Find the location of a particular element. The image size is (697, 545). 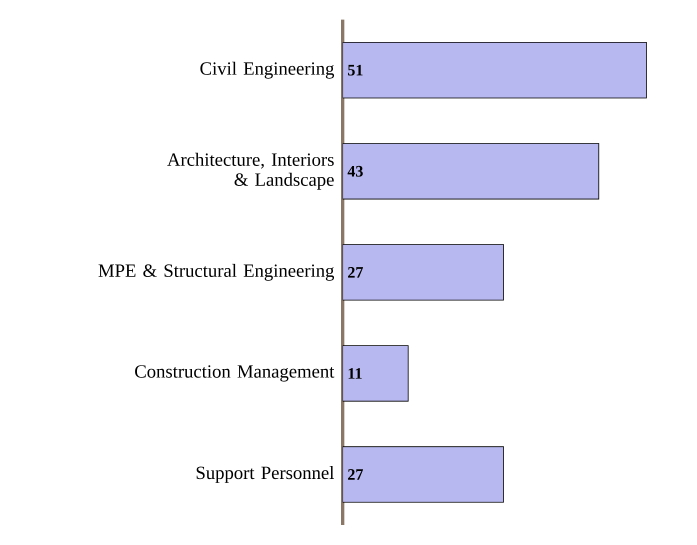

y-tick-label: Construction Management is located at coordinates (234, 373).